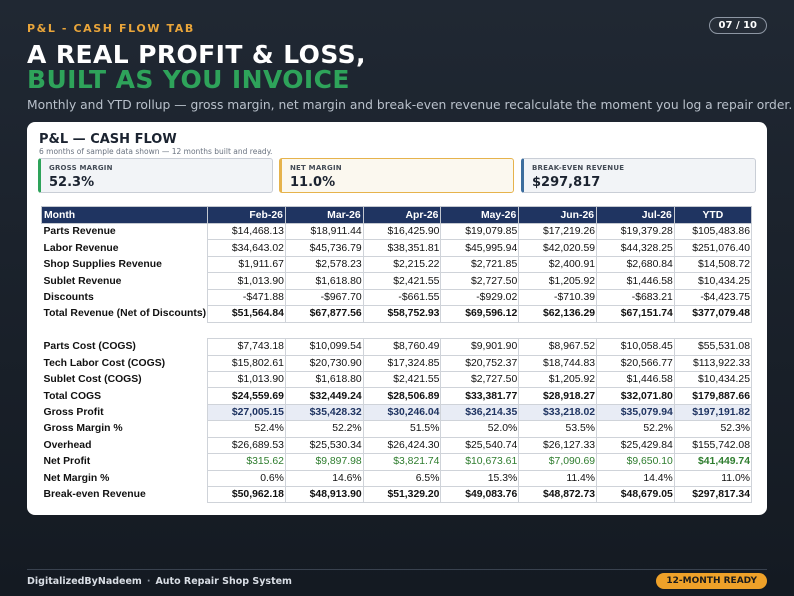  I want to click on table-cell: $15,802.61, so click(246, 363).